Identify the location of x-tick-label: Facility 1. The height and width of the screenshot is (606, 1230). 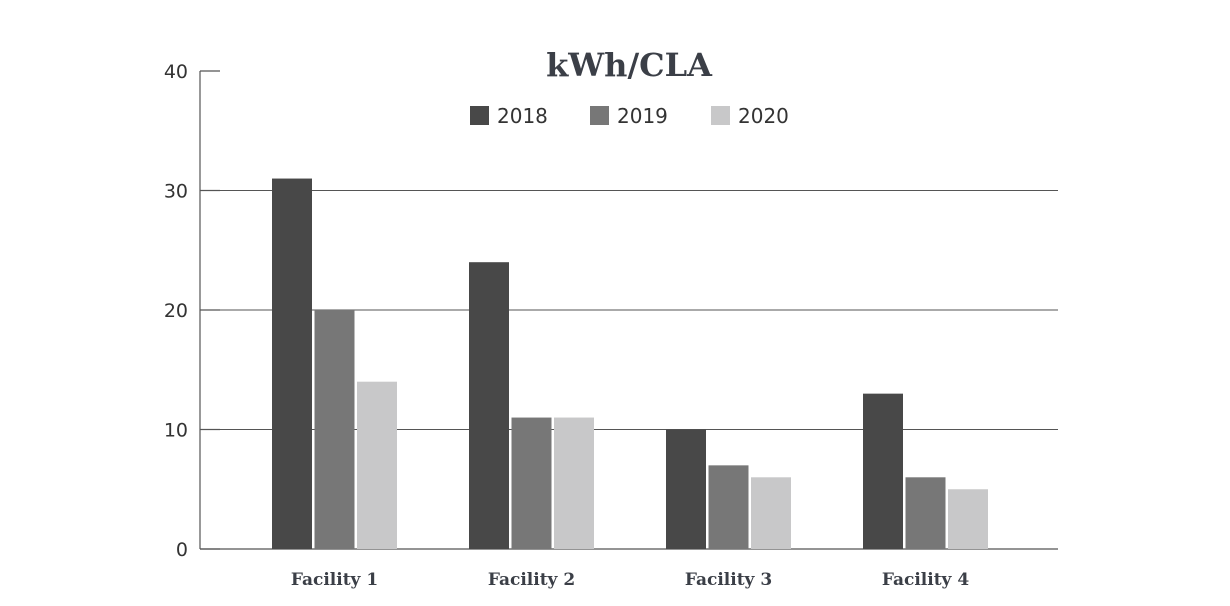
(334, 580).